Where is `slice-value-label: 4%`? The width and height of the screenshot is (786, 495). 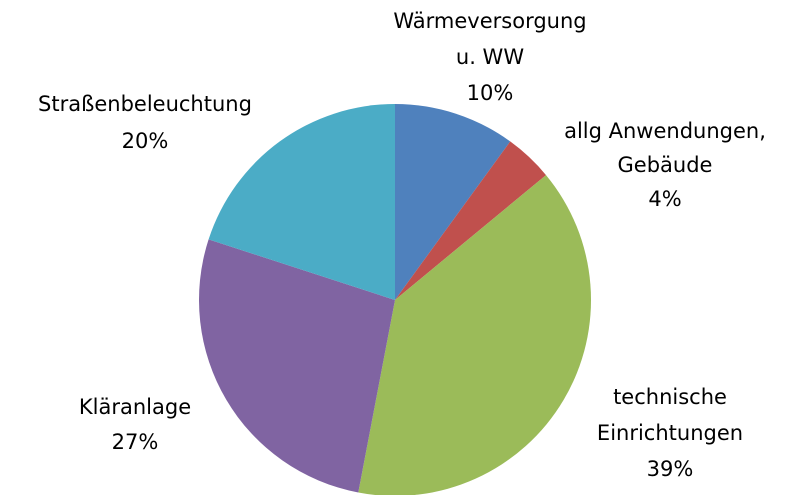
slice-value-label: 4% is located at coordinates (664, 199).